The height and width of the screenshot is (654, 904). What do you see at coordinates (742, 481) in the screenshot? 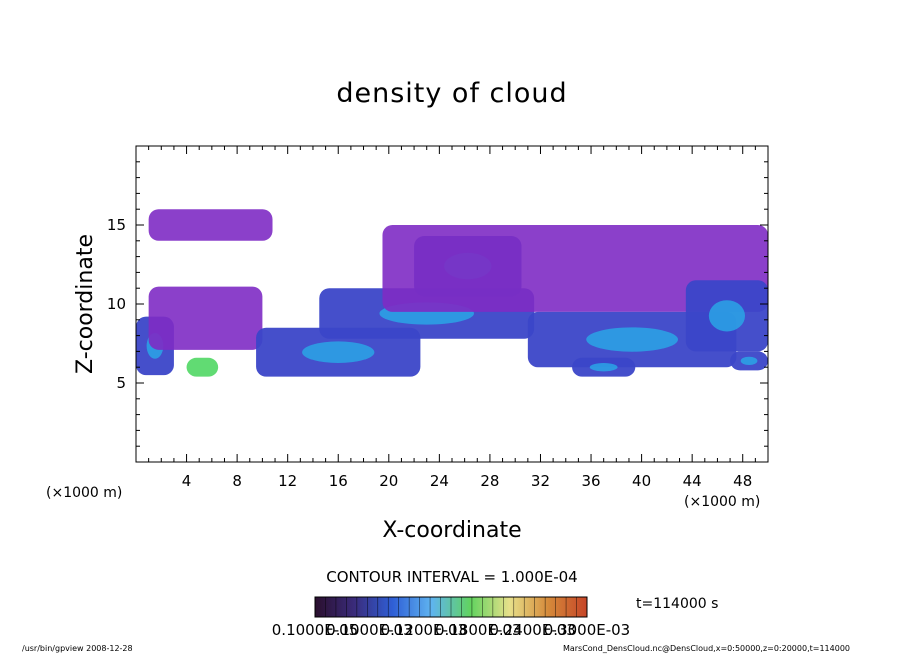
I see `x-tick-label: 48` at bounding box center [742, 481].